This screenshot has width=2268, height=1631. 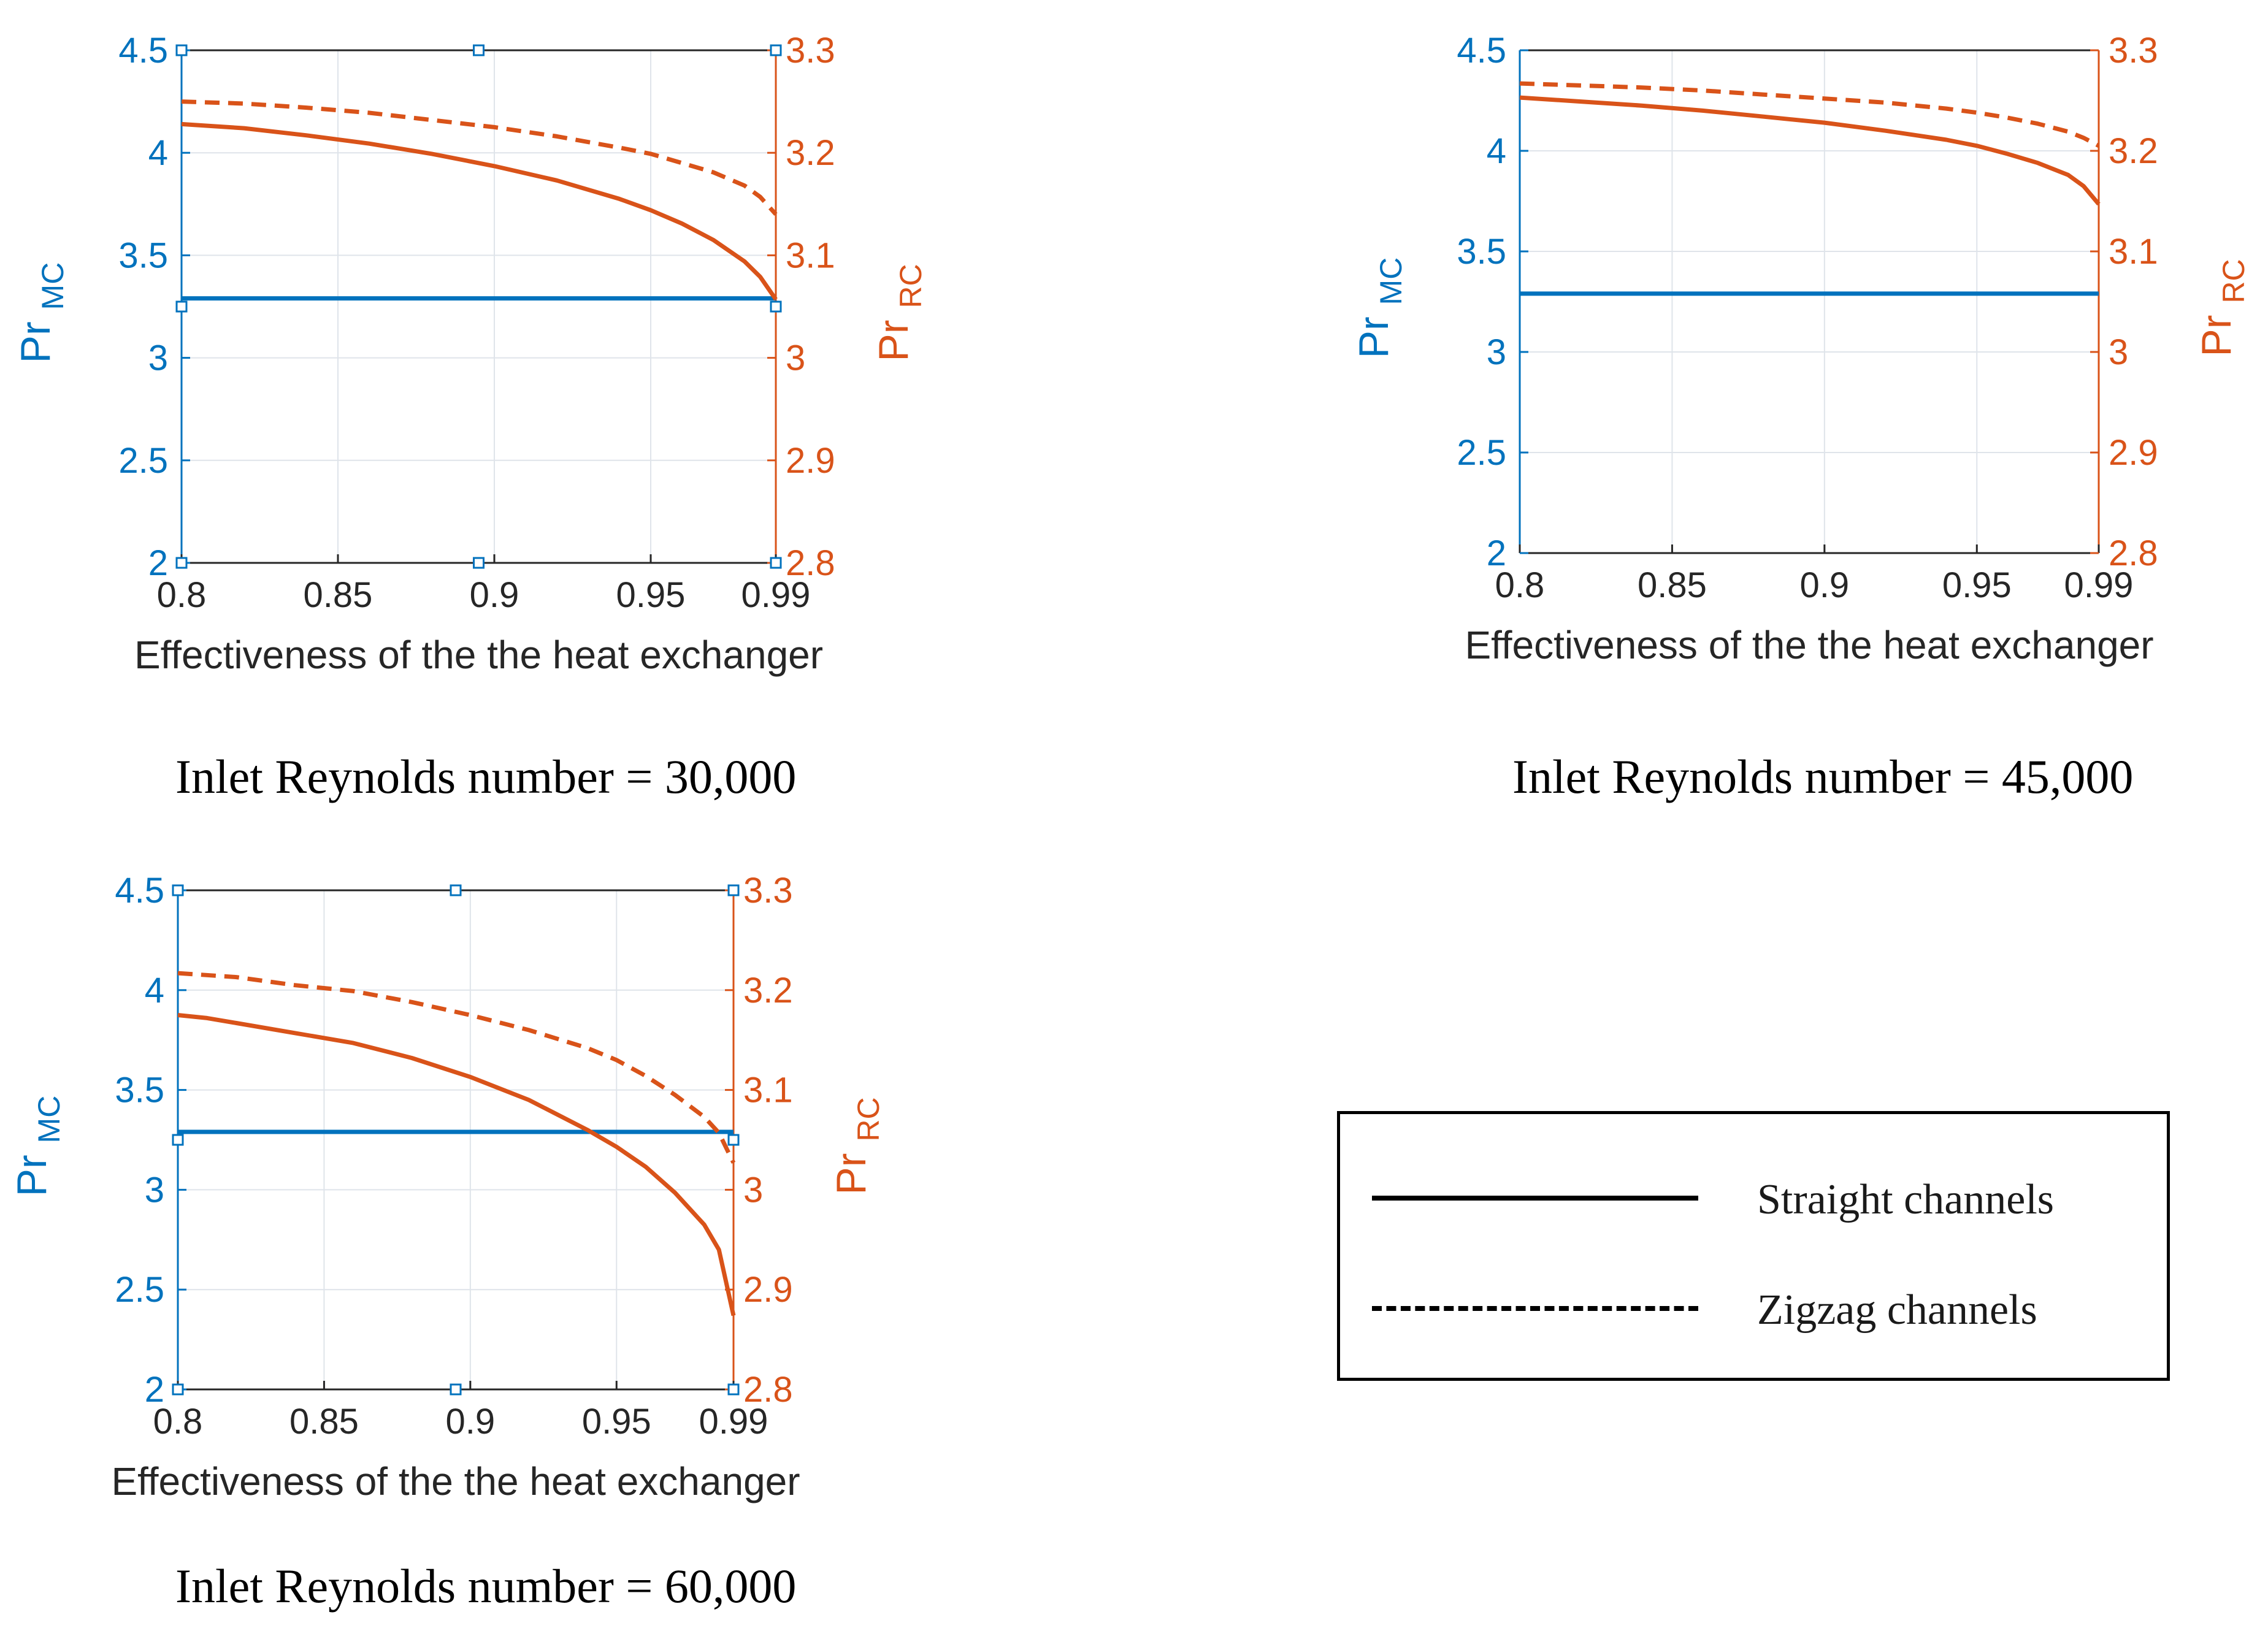 I want to click on caption-re-60000: Inlet Reynolds number = 60,000, so click(x=486, y=1586).